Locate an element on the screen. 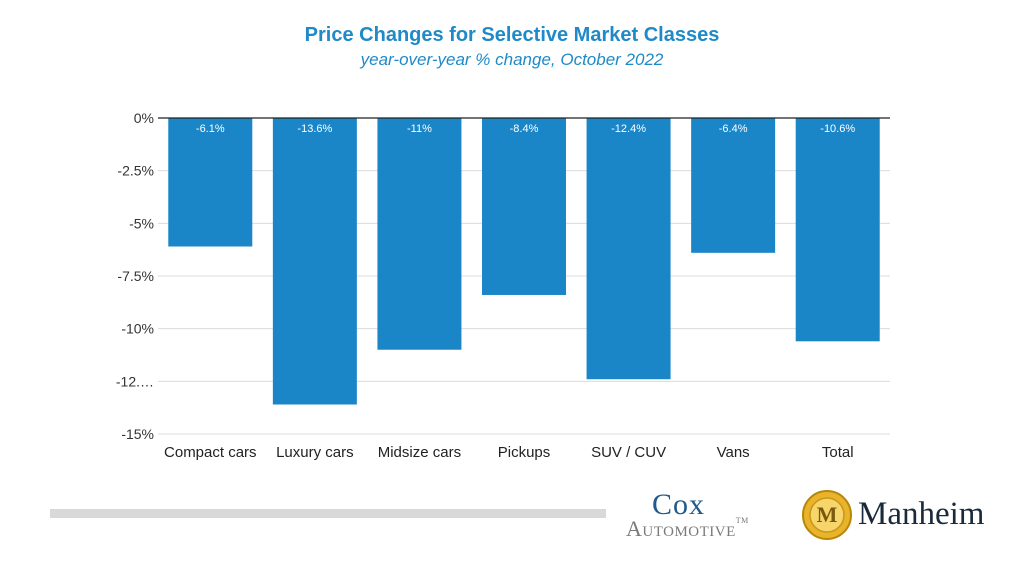  manheim-emblem-icon: M is located at coordinates (827, 515).